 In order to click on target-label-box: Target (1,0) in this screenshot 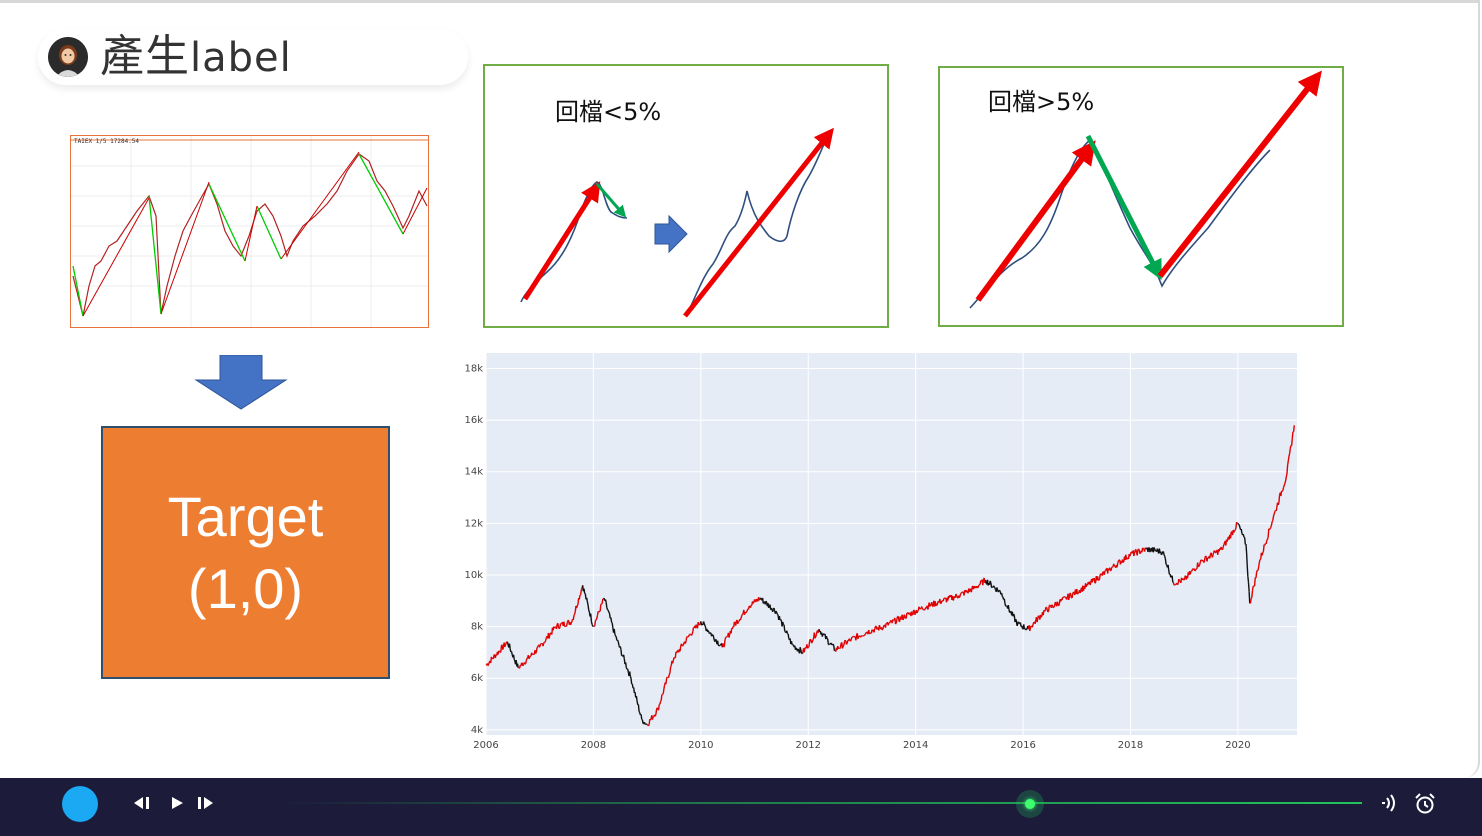, I will do `click(245, 552)`.